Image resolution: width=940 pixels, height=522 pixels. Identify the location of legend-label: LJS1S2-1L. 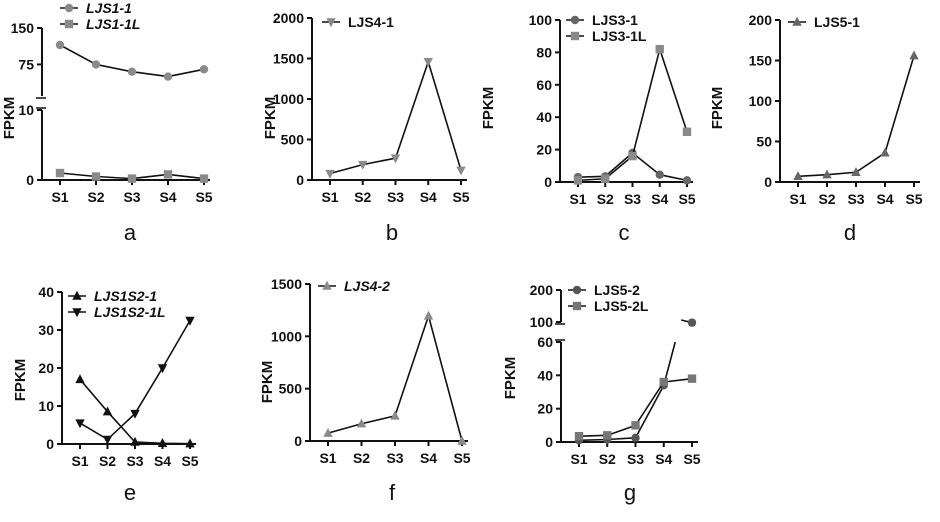
(130, 312).